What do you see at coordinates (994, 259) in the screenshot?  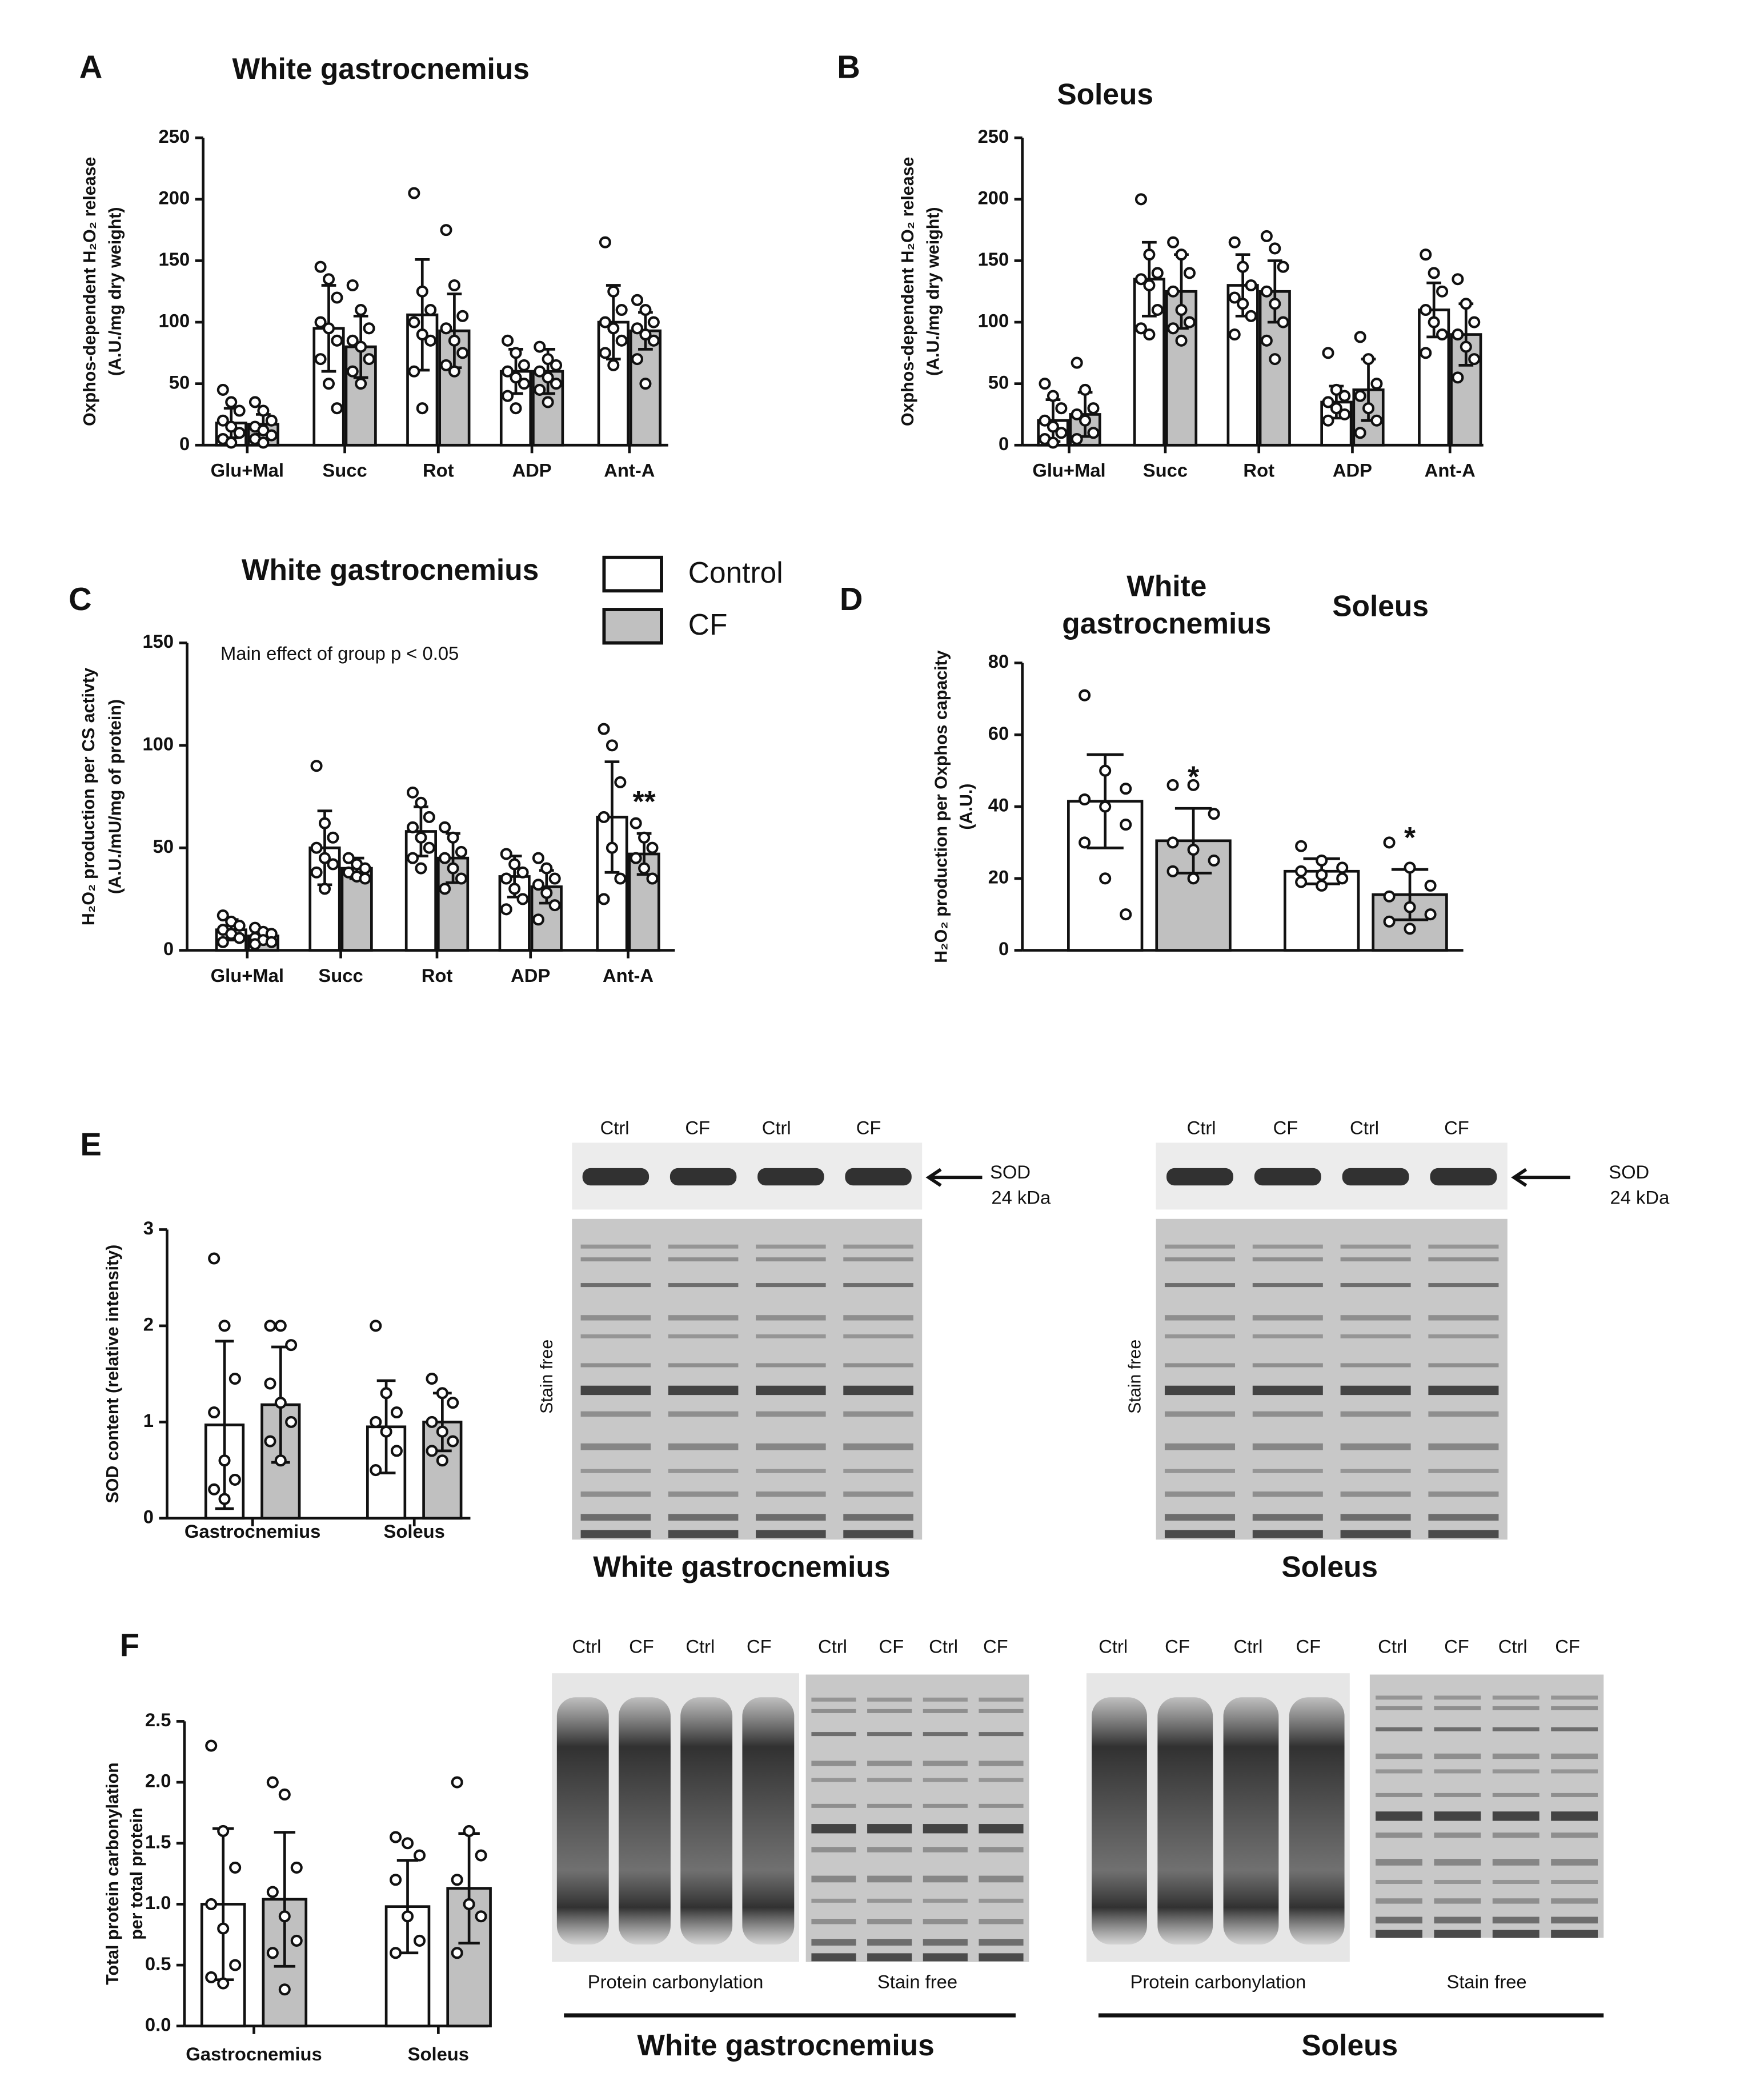 I see `y-tick-label: 150` at bounding box center [994, 259].